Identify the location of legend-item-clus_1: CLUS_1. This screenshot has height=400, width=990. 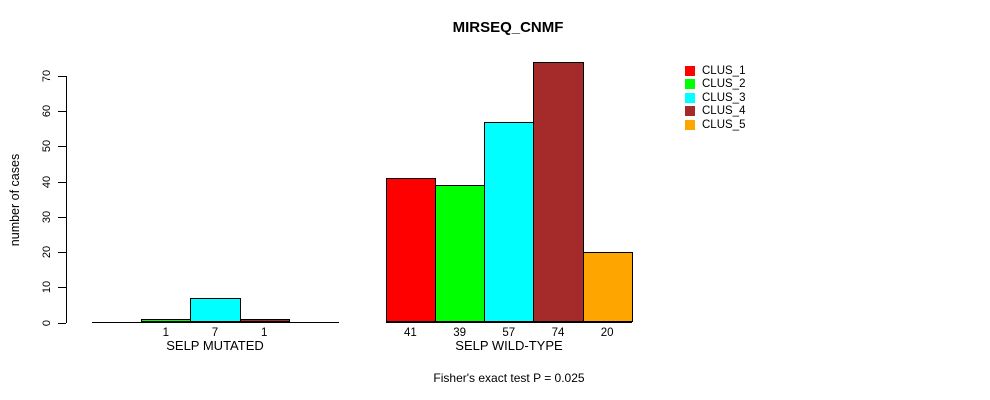
(715, 71).